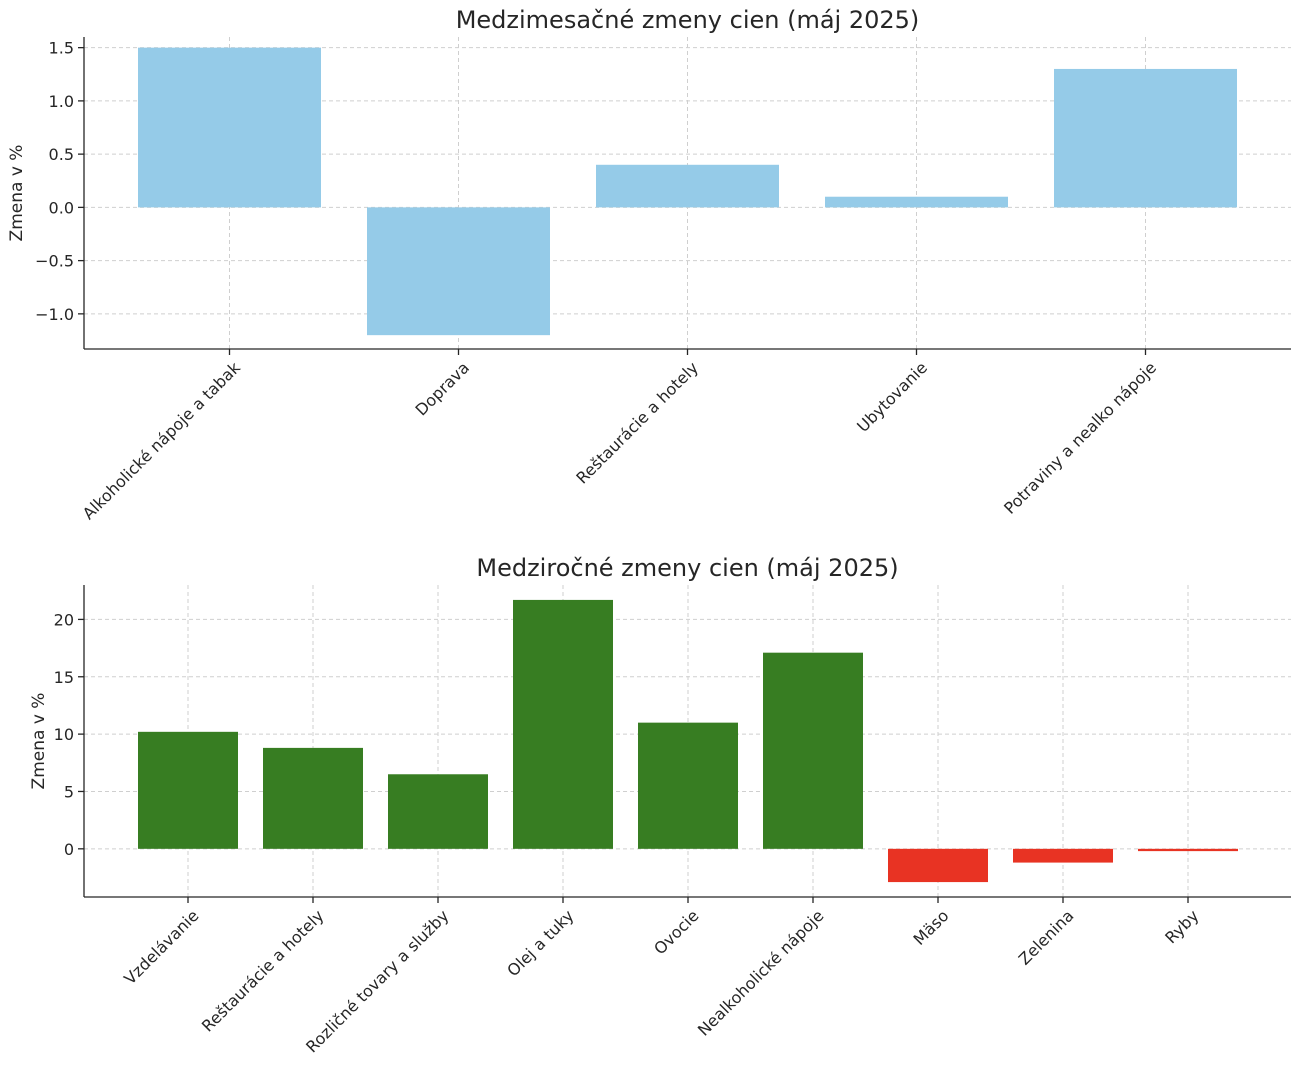 The width and height of the screenshot is (1298, 1080). I want to click on x-tick-label: Doprava, so click(442, 388).